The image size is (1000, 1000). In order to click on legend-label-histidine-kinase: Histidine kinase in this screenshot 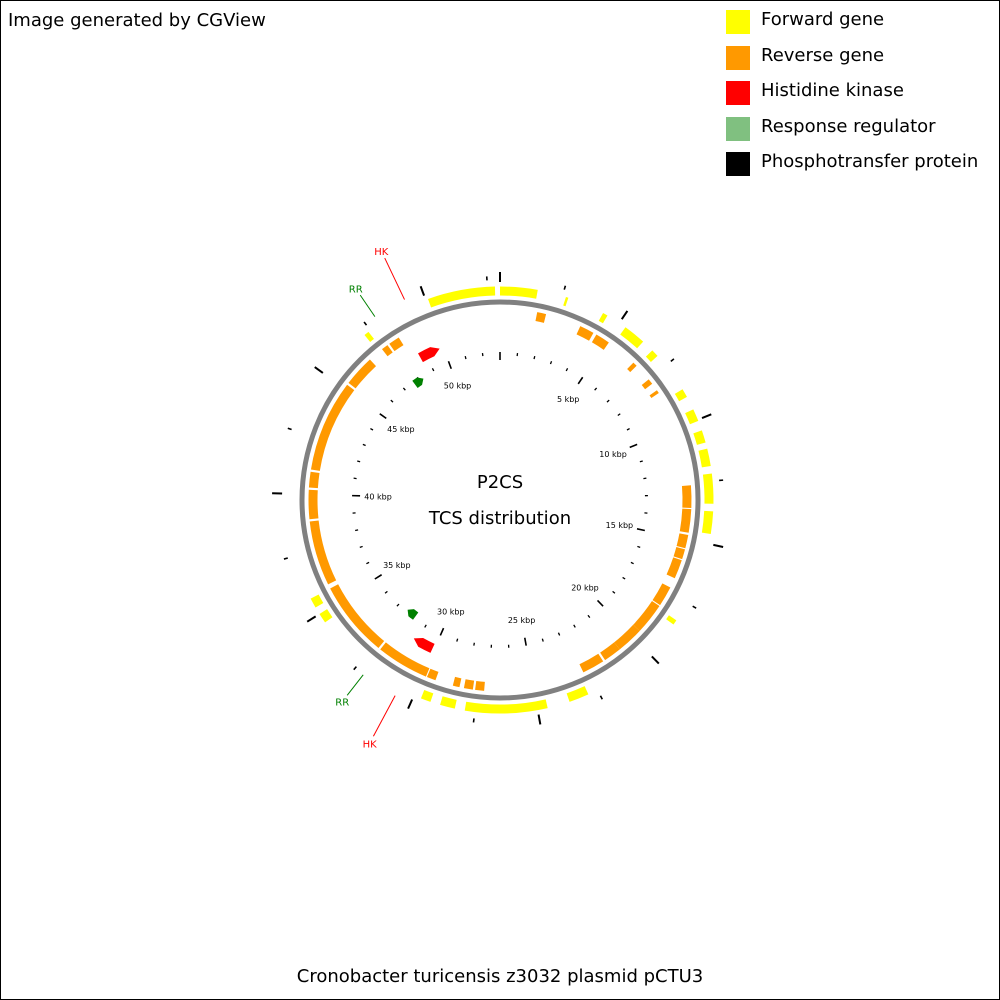, I will do `click(832, 90)`.